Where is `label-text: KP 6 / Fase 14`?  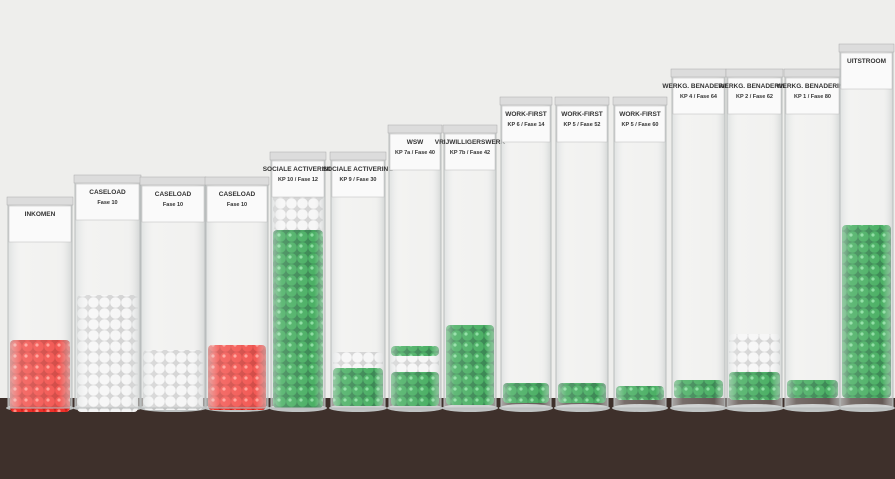
label-text: KP 6 / Fase 14 is located at coordinates (527, 125).